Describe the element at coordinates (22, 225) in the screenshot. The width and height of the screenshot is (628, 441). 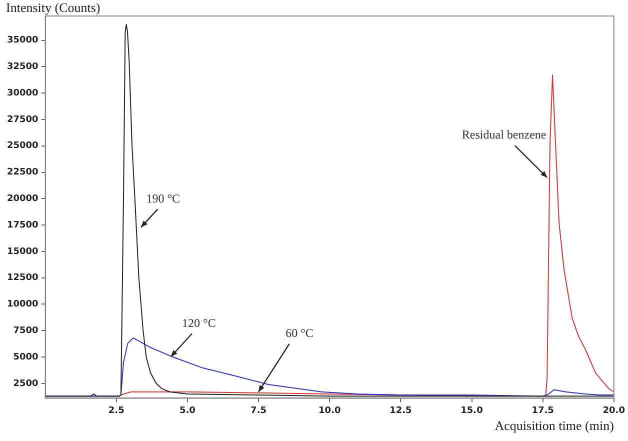
I see `y-tick-label: 17500` at that location.